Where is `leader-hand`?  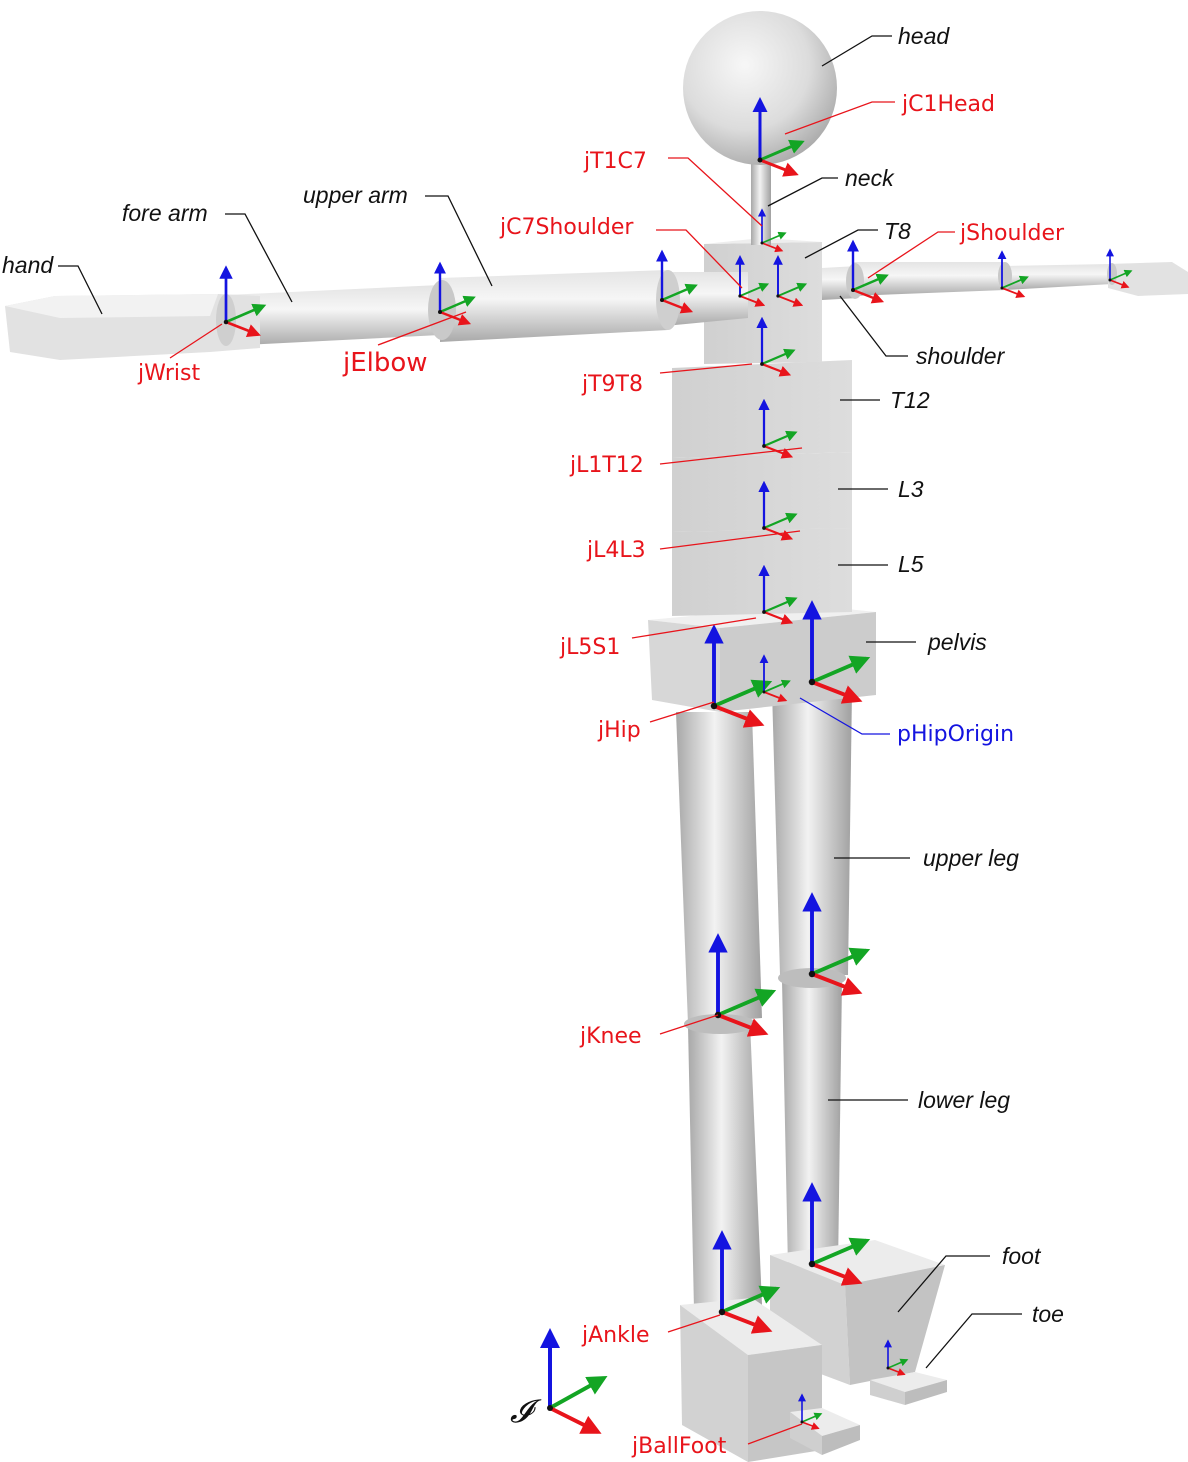 leader-hand is located at coordinates (80, 290).